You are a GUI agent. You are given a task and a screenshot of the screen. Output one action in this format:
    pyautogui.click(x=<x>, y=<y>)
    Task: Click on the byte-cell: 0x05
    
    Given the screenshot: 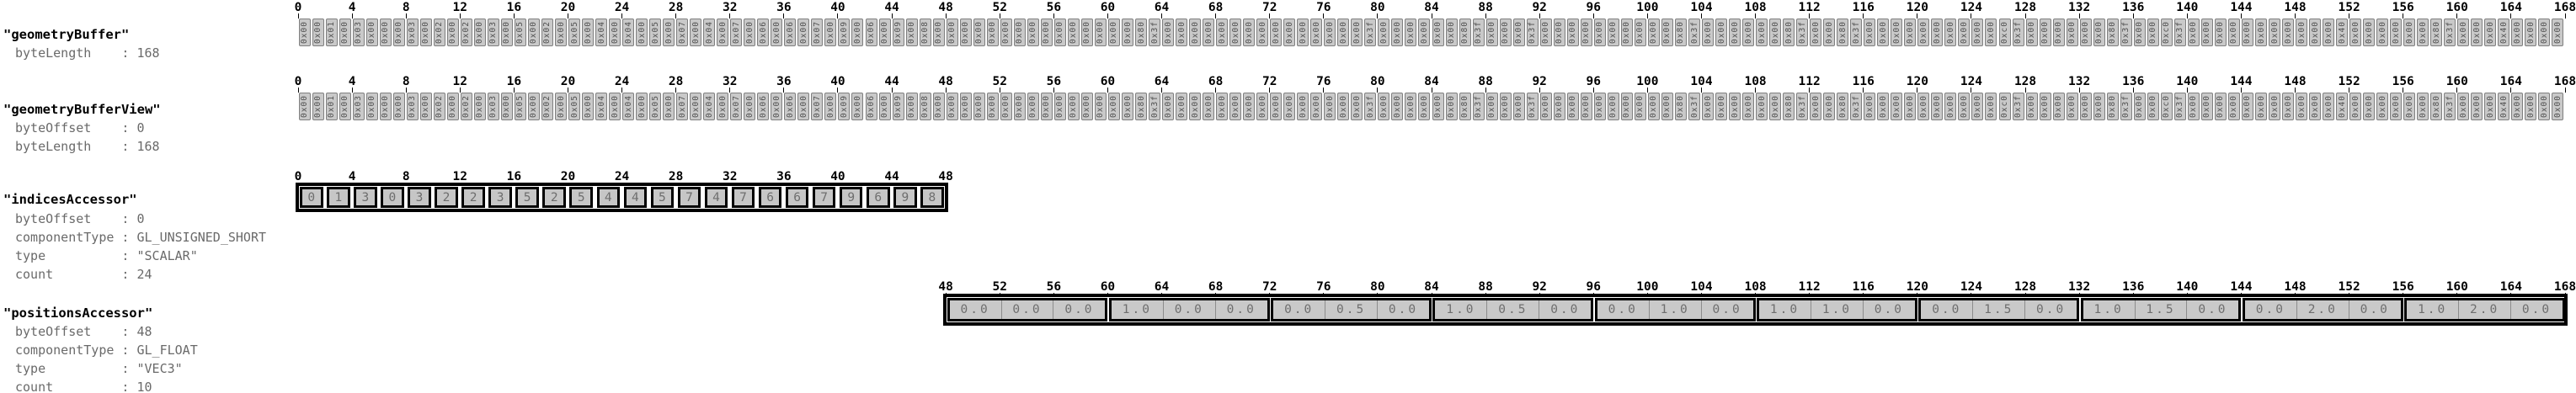 What is the action you would take?
    pyautogui.click(x=574, y=33)
    